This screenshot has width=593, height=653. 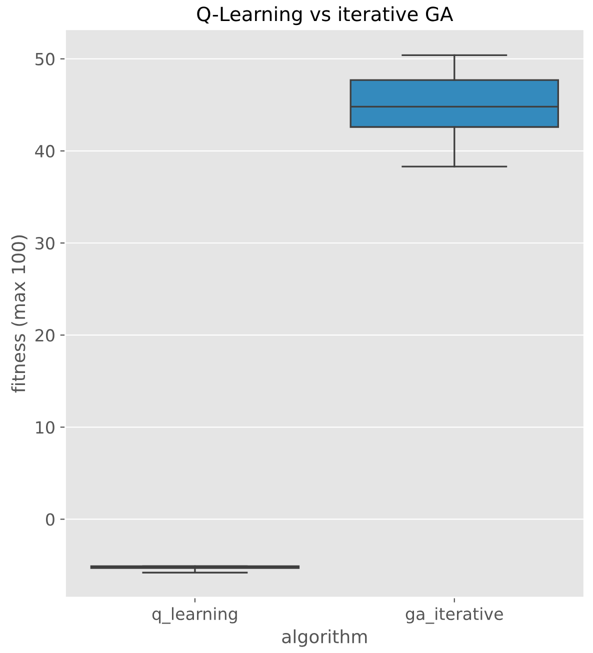 I want to click on chart-title: Q-Learning vs iterative GA, so click(x=325, y=16).